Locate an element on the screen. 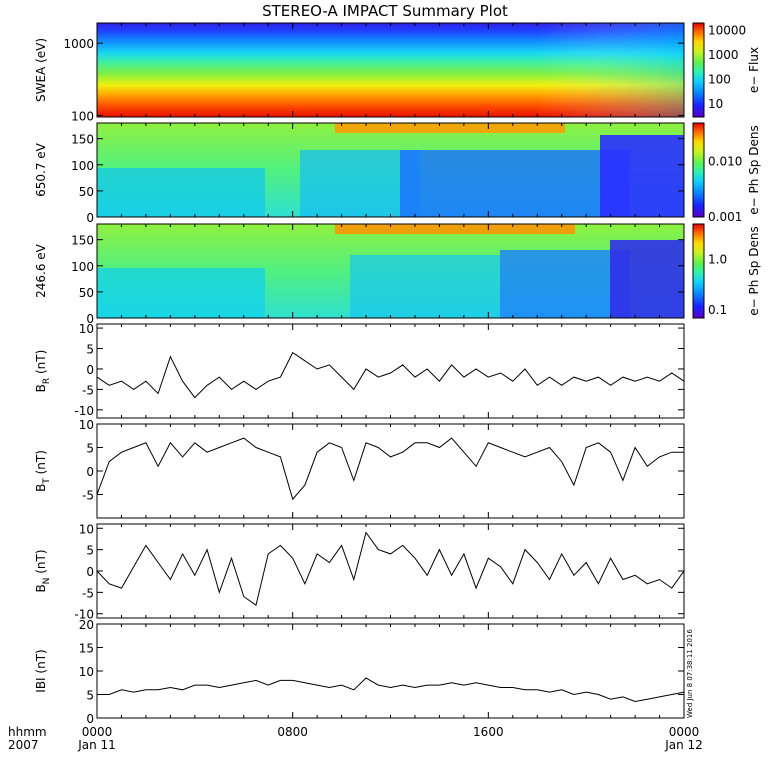 Image resolution: width=780 pixels, height=780 pixels. colorbars is located at coordinates (698, 170).